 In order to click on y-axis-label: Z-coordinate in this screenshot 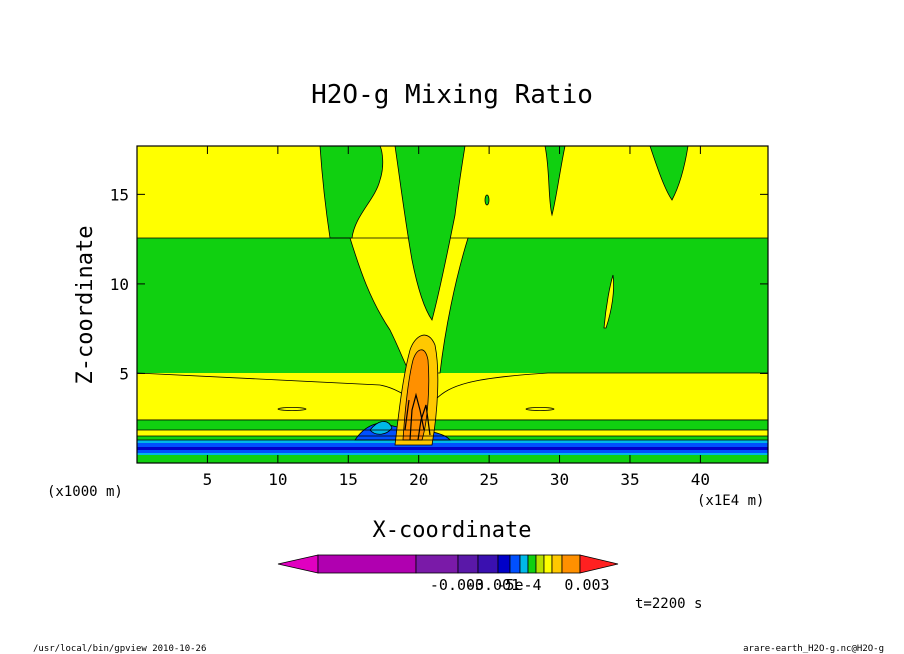, I will do `click(85, 305)`.